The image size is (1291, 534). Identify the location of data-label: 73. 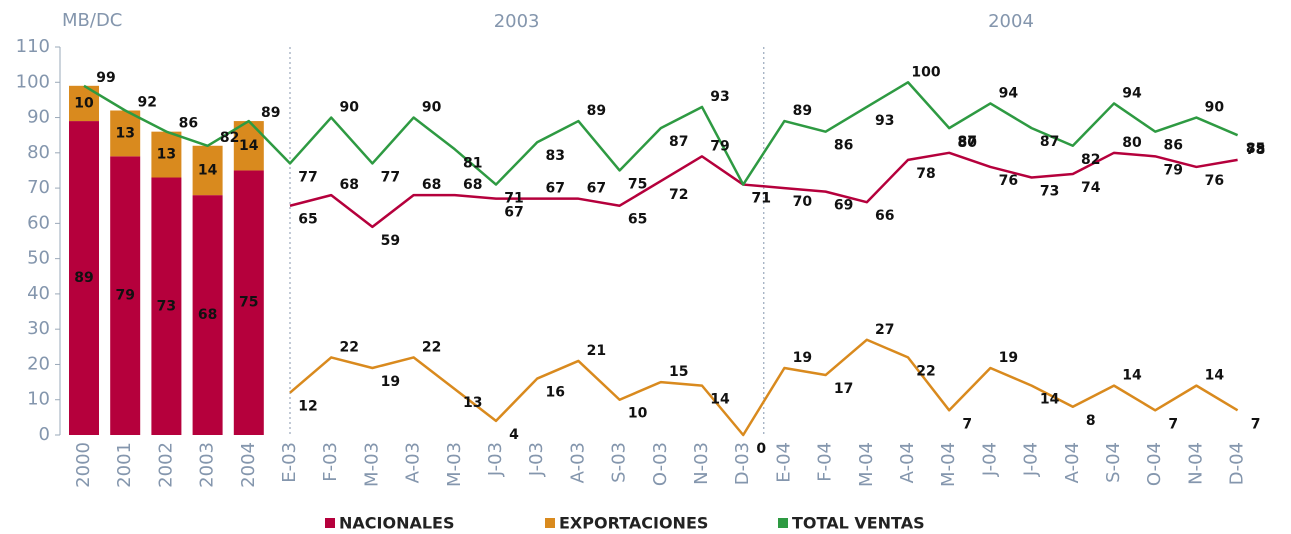
(166, 306).